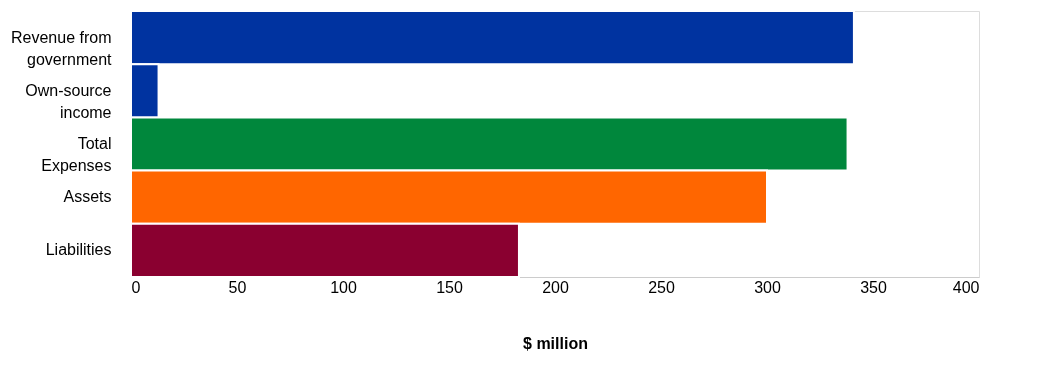 Image resolution: width=1053 pixels, height=376 pixels. I want to click on y-tick-label: Total Expenses, so click(76, 154).